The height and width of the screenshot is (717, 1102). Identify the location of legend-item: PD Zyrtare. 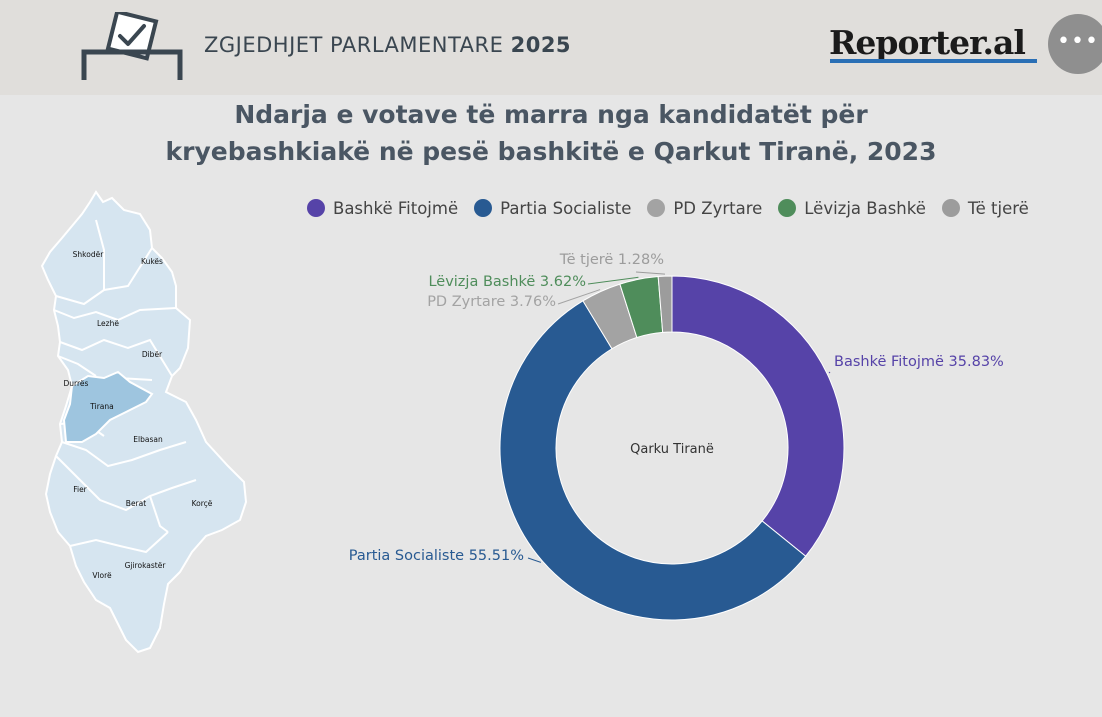
(704, 208).